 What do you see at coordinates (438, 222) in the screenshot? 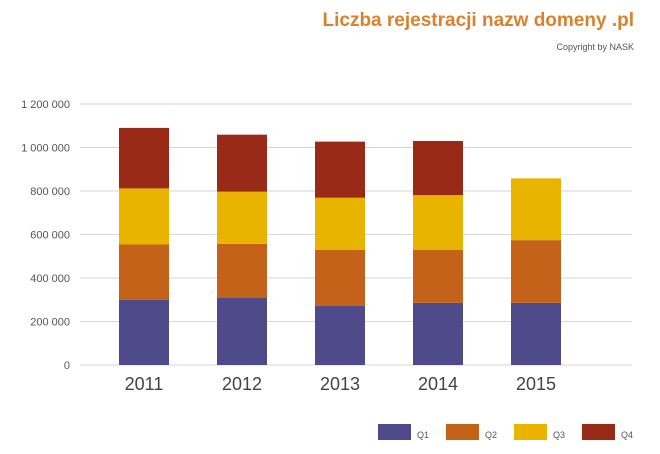
I see `bar-q3-2014` at bounding box center [438, 222].